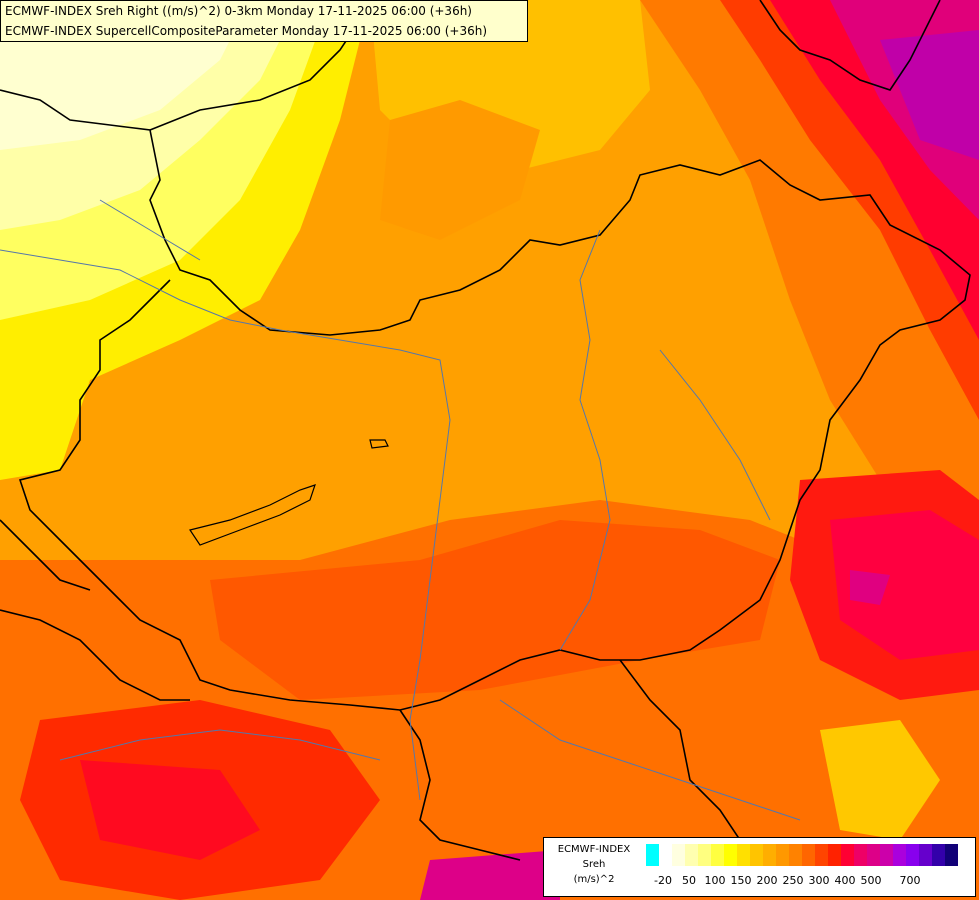 The height and width of the screenshot is (900, 979). What do you see at coordinates (819, 880) in the screenshot?
I see `legend-tick-label: 300` at bounding box center [819, 880].